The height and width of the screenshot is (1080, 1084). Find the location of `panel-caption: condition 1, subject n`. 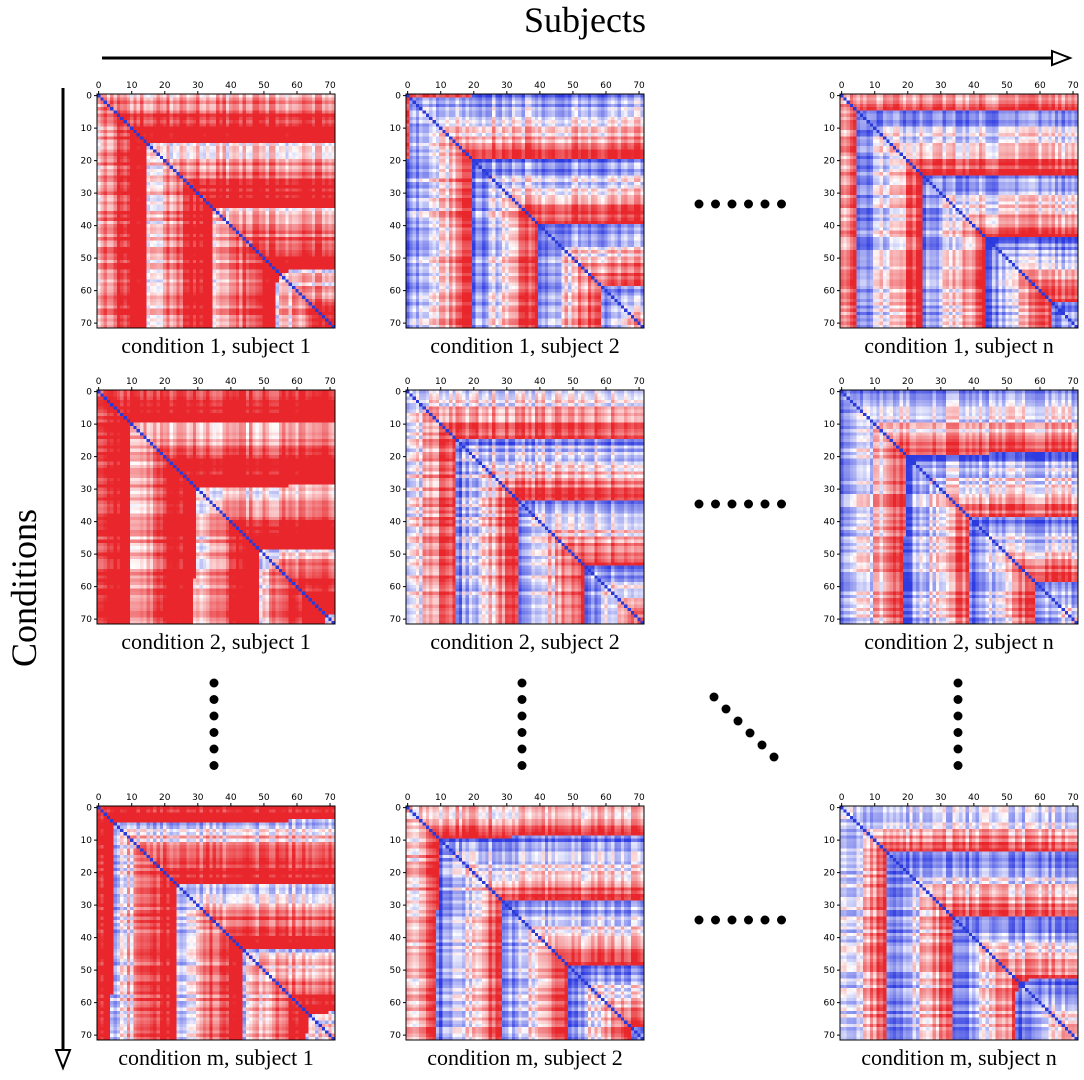

panel-caption: condition 1, subject n is located at coordinates (958, 345).